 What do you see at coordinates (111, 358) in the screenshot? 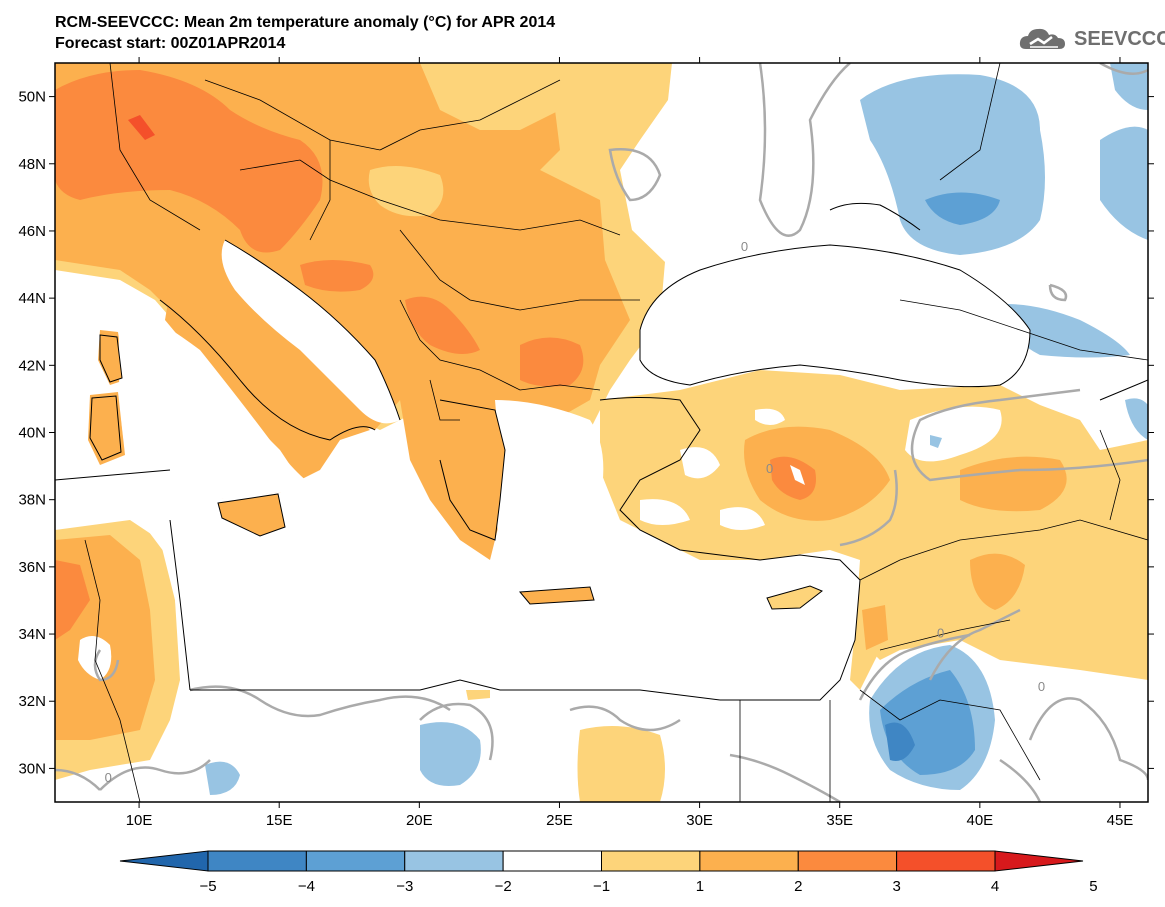
I see `anomaly-corsica-land` at bounding box center [111, 358].